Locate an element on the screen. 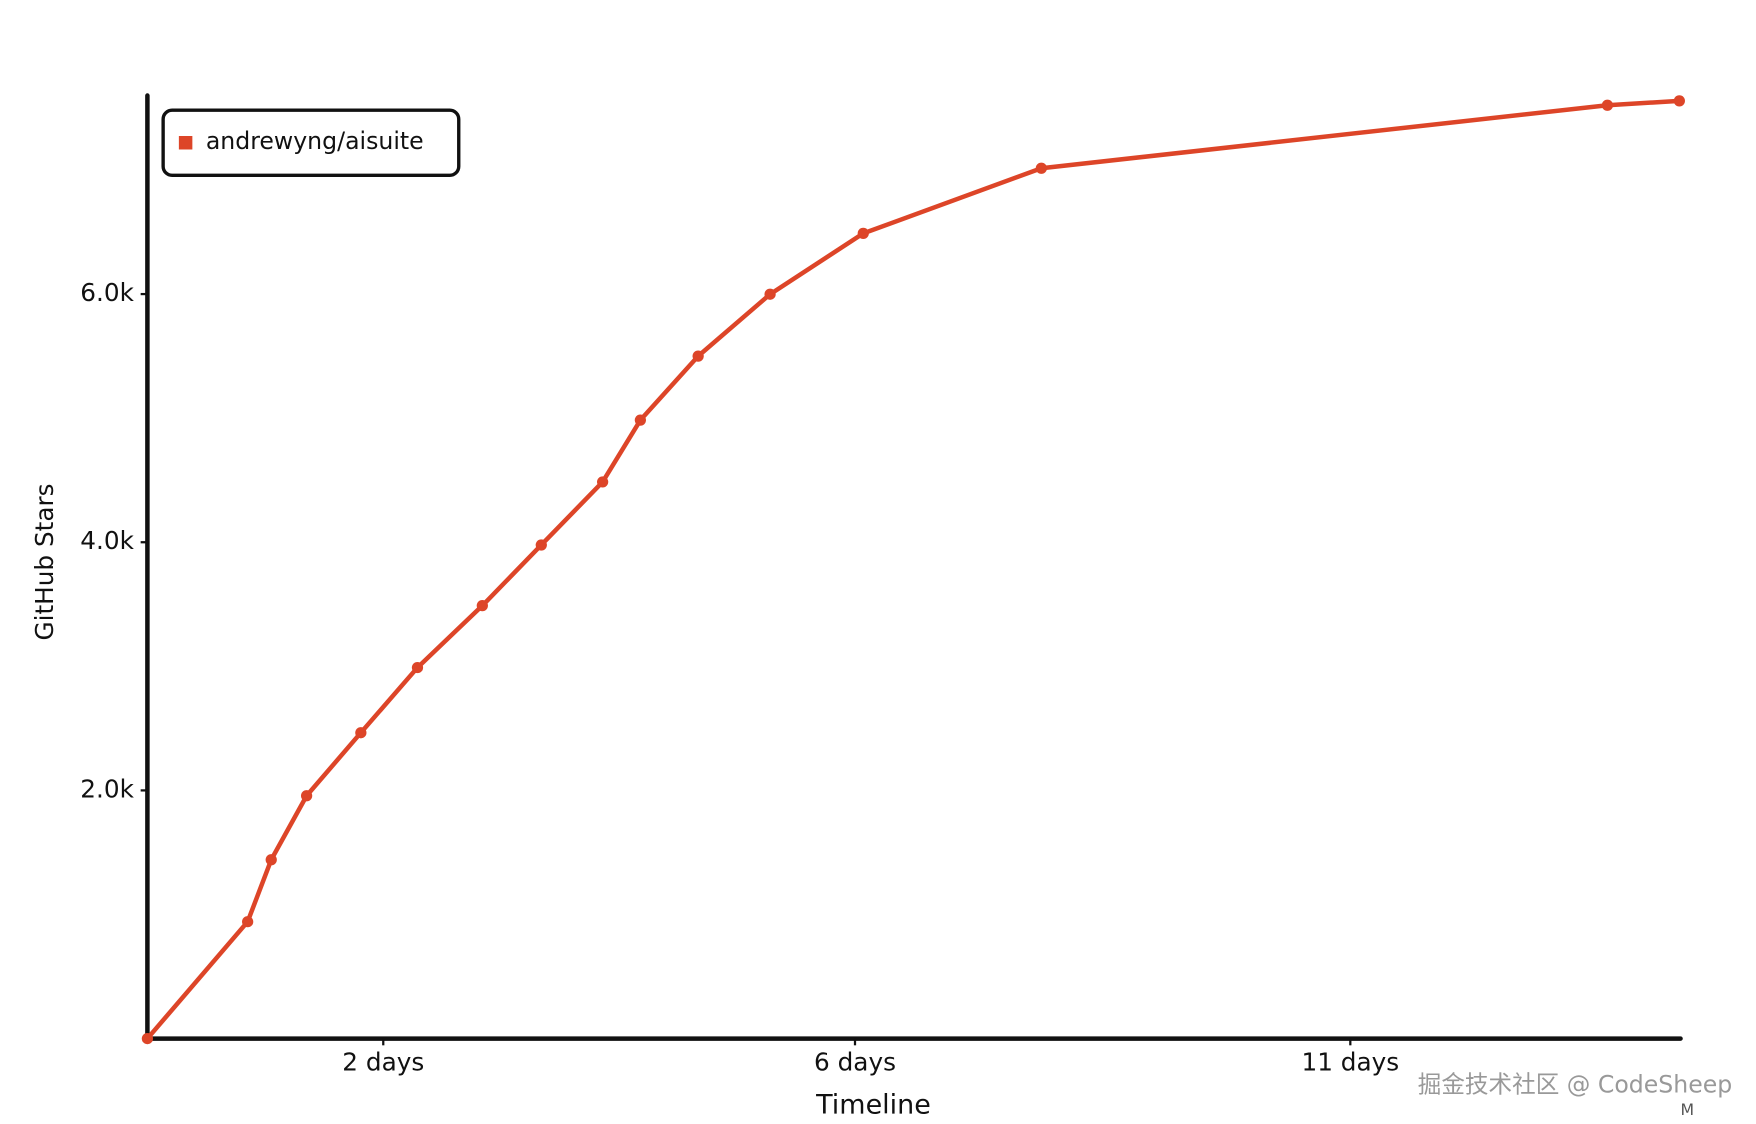  y-tick-label: 2.0k is located at coordinates (107, 788).